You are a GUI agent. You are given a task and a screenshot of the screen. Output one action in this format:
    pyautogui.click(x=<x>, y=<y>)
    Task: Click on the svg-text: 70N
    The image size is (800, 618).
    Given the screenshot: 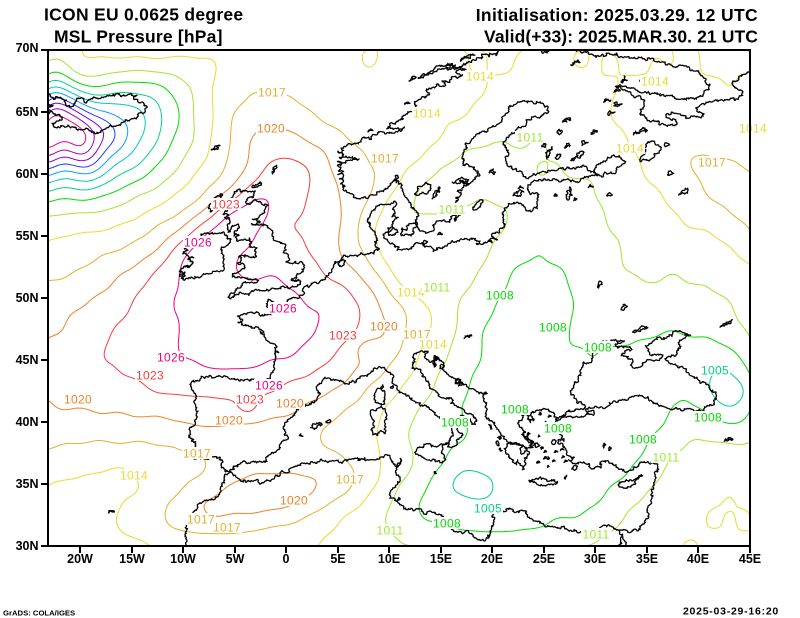 What is the action you would take?
    pyautogui.click(x=27, y=48)
    